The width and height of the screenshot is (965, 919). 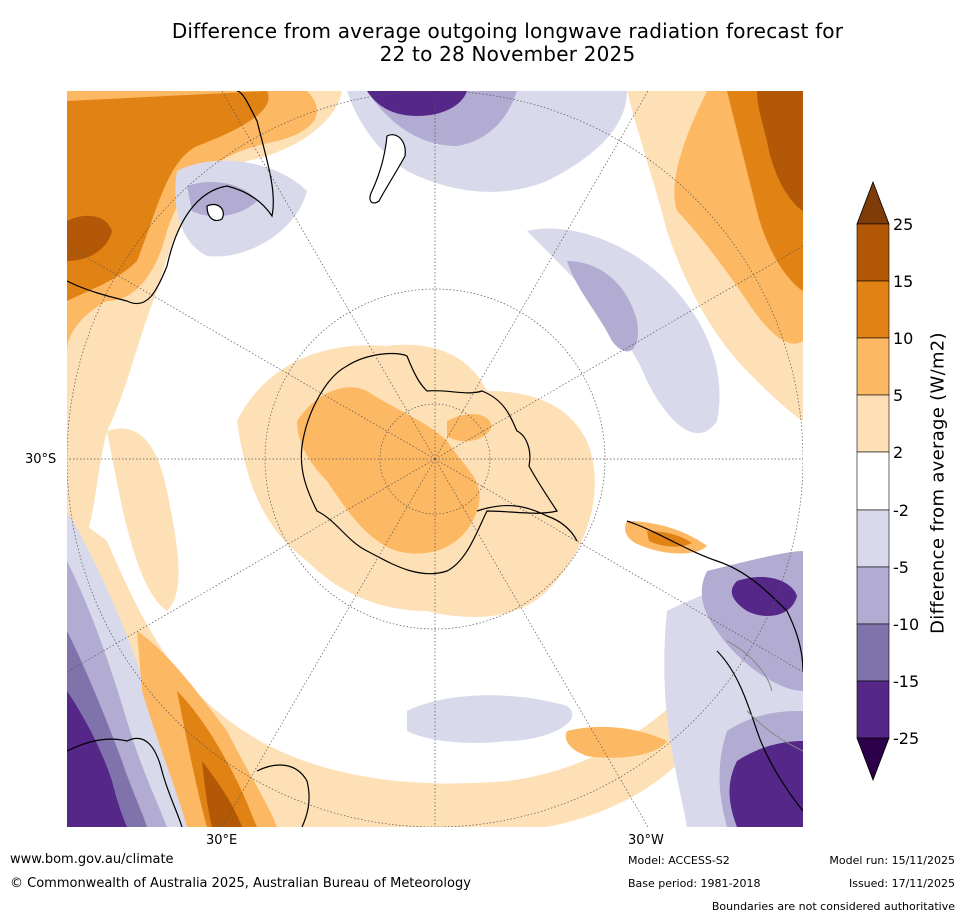 I want to click on anomaly-region-warm-south-atlantic, so click(x=616, y=742).